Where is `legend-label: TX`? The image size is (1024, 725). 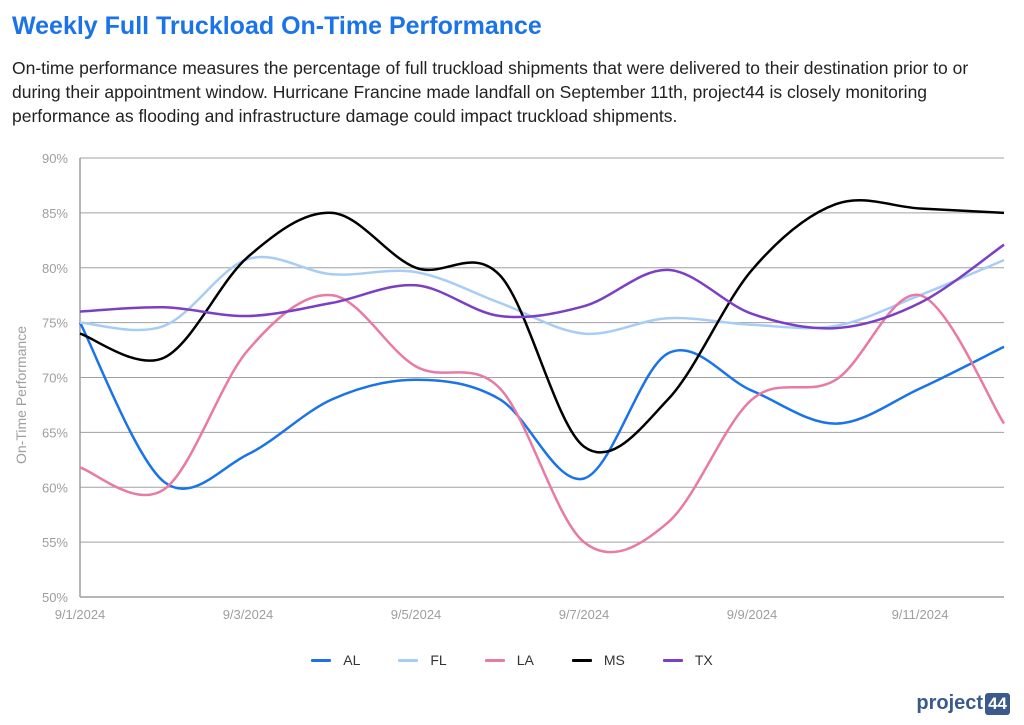
legend-label: TX is located at coordinates (703, 660).